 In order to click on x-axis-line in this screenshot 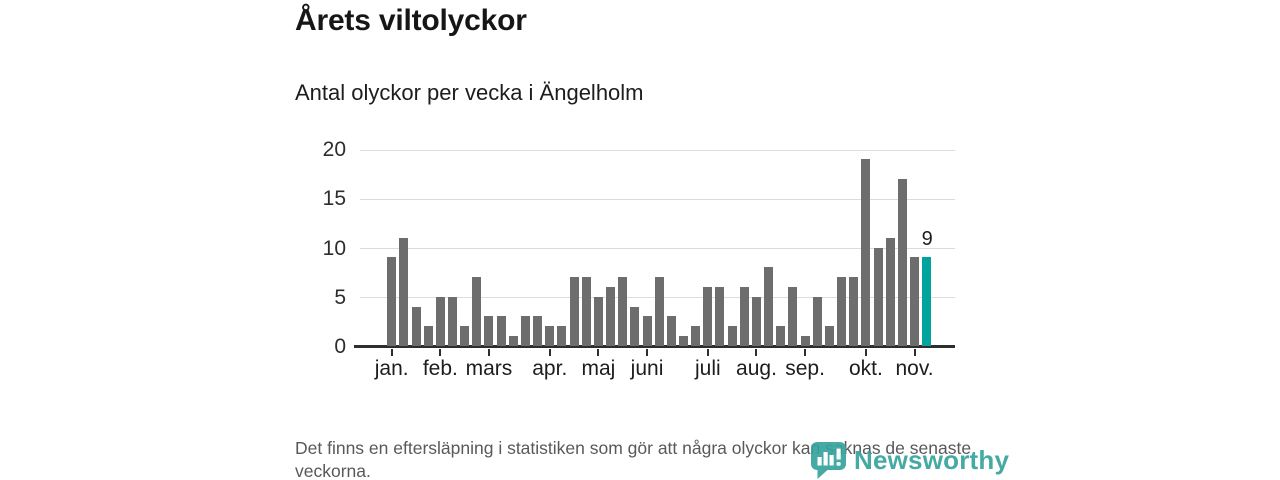, I will do `click(654, 346)`.